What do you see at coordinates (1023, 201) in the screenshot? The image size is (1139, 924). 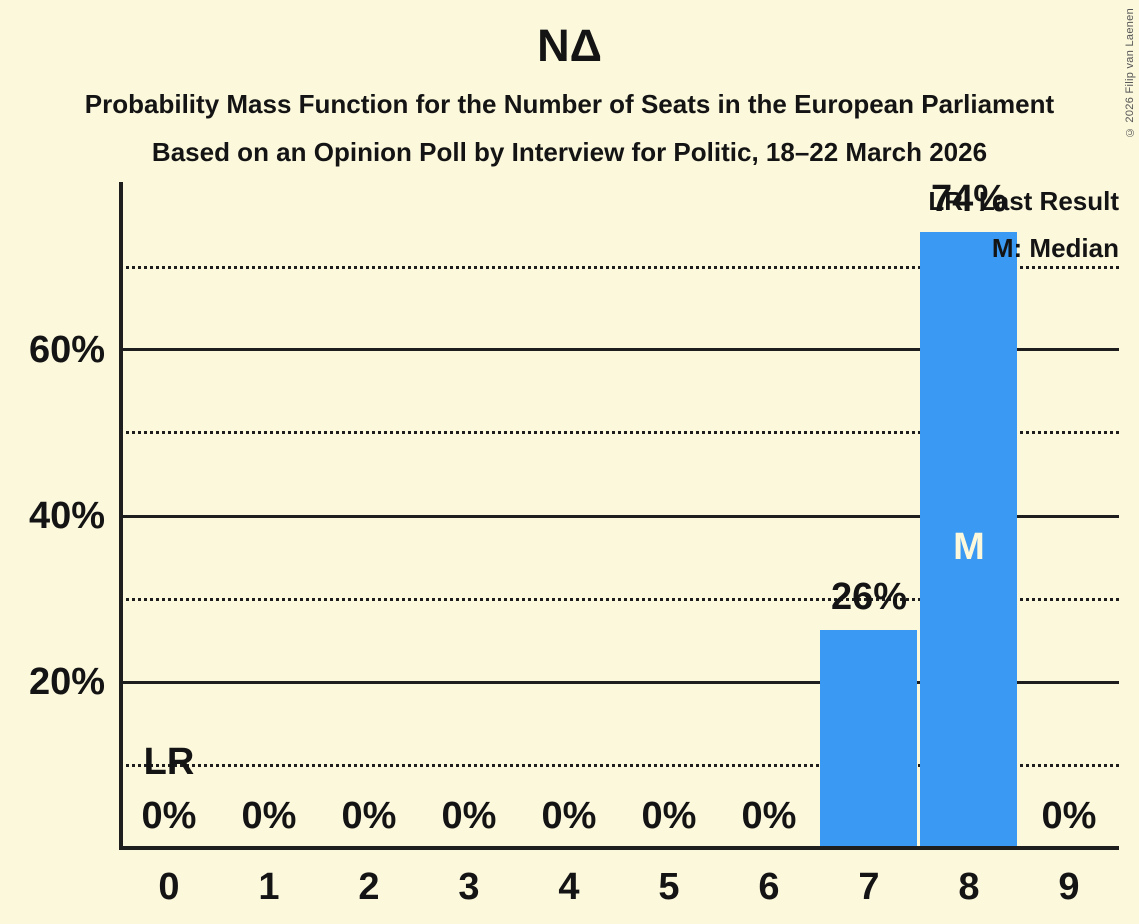 I see `legend-last-result: LR: Last Result` at bounding box center [1023, 201].